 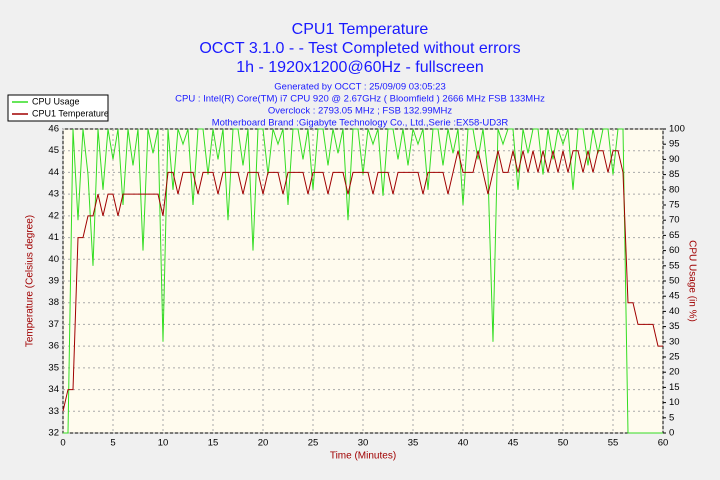 I want to click on y-tick-label: 40, so click(x=53, y=259).